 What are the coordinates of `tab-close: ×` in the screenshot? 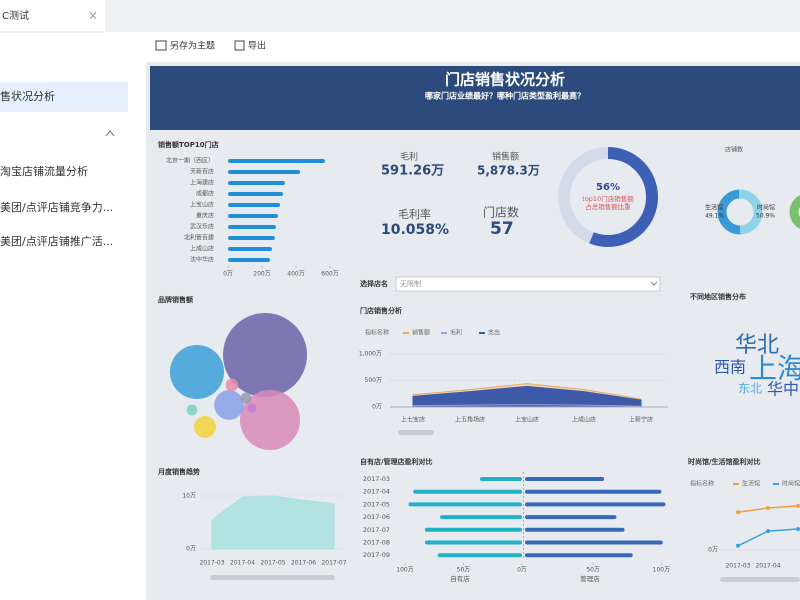 It's located at (93, 16).